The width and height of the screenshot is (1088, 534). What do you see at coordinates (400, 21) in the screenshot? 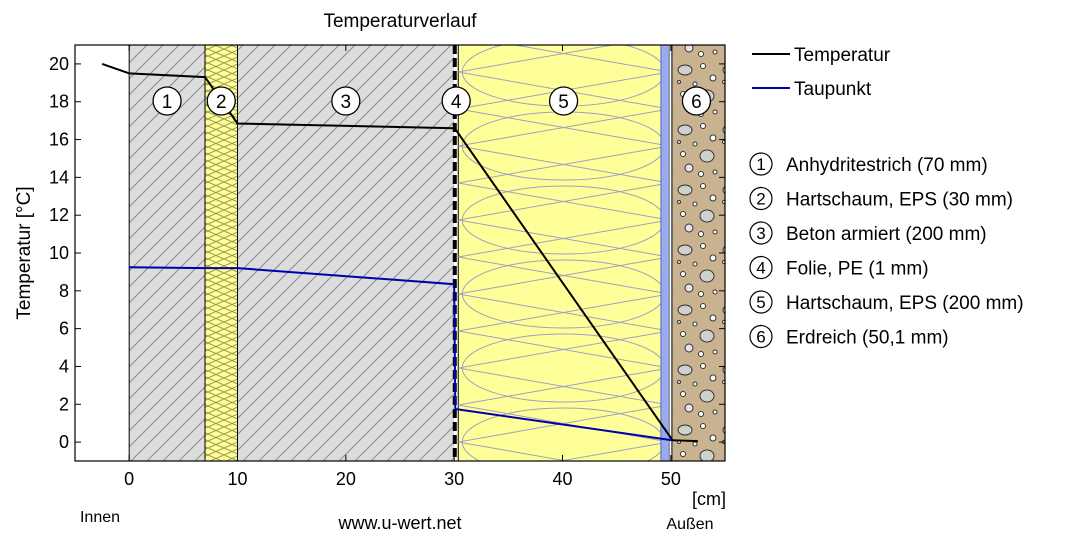
I see `chart-title: Temperaturverlauf` at bounding box center [400, 21].